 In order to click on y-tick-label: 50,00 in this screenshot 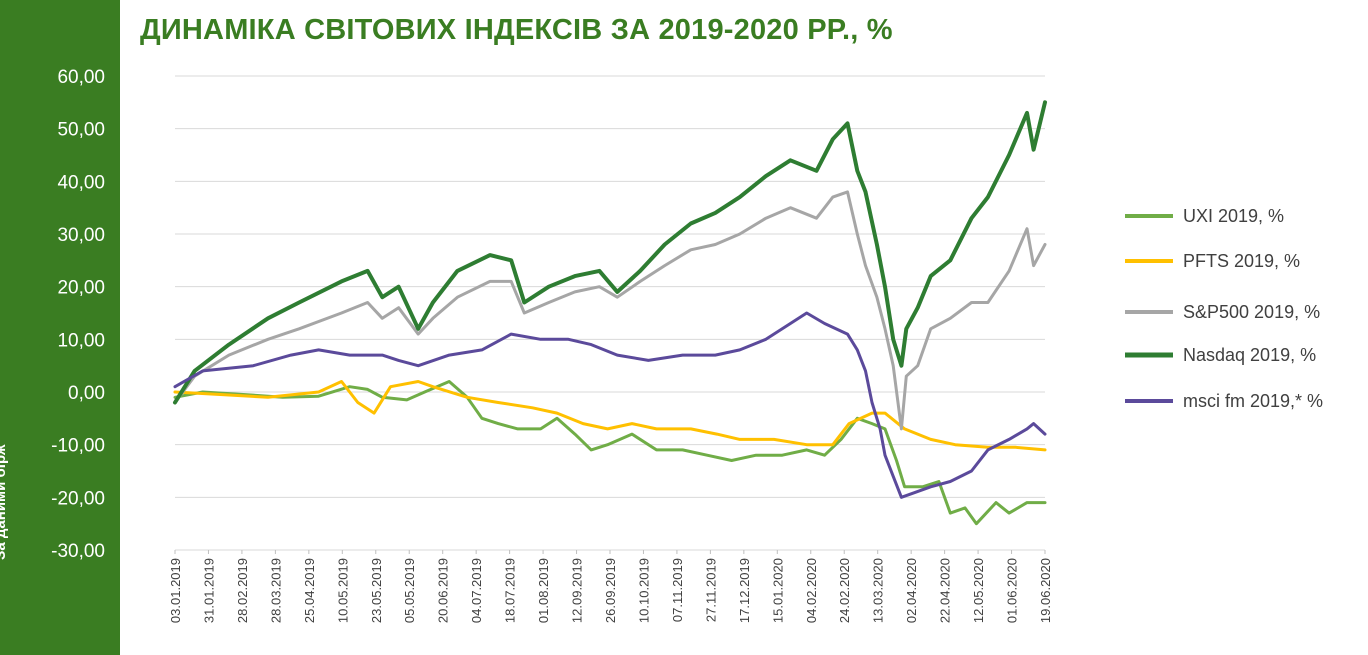, I will do `click(81, 130)`.